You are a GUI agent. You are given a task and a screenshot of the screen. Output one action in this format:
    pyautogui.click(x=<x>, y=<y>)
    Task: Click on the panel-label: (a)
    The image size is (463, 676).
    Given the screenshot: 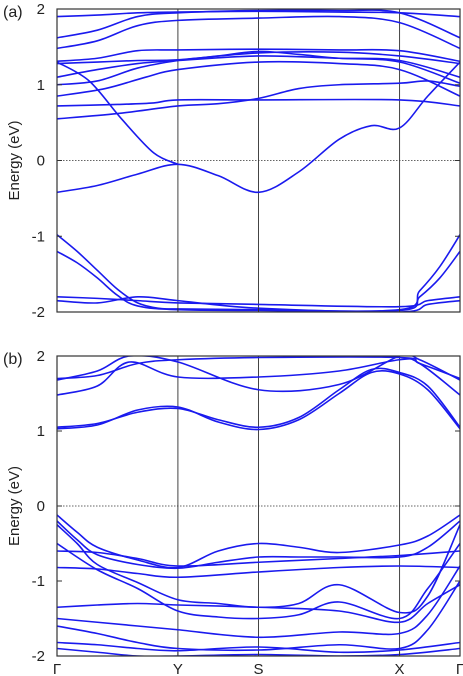 What is the action you would take?
    pyautogui.click(x=13, y=12)
    